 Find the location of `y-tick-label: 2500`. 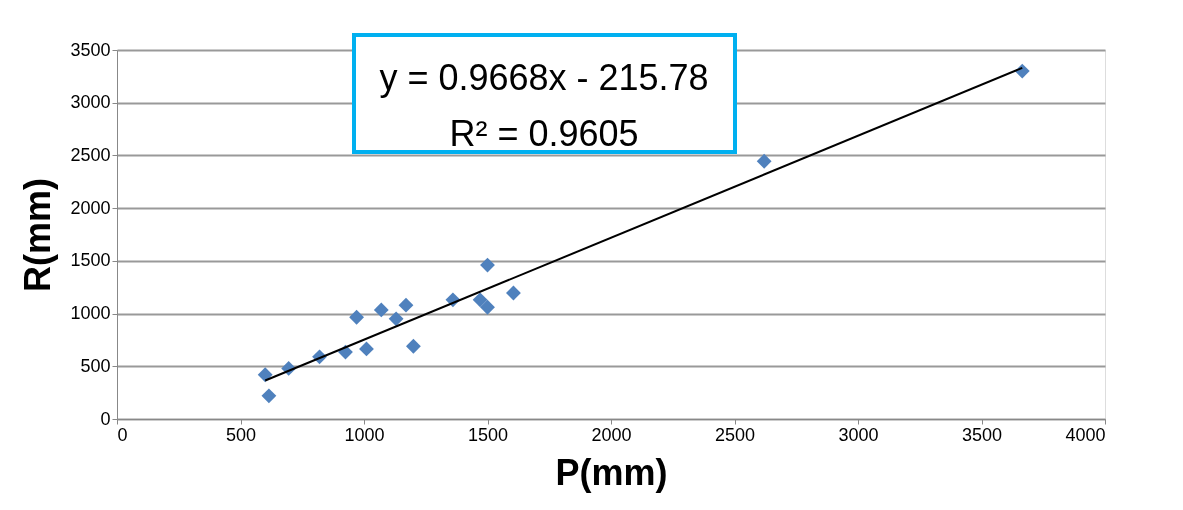

y-tick-label: 2500 is located at coordinates (90, 154).